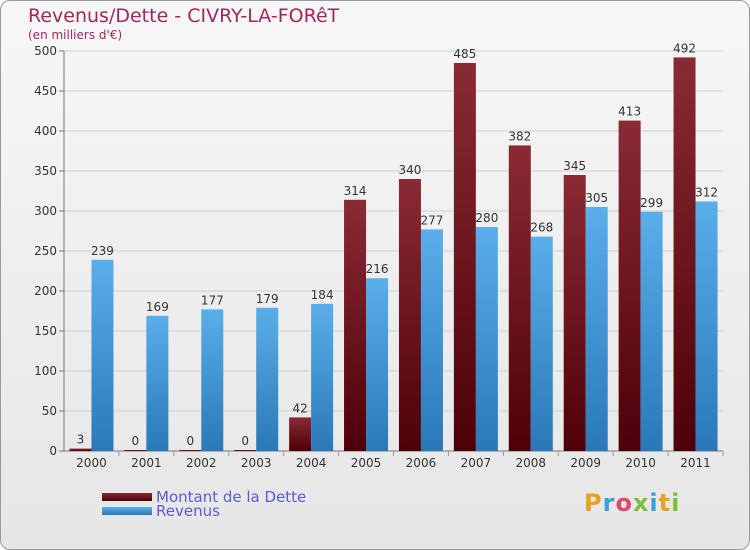 Image resolution: width=750 pixels, height=550 pixels. I want to click on data-label-revenus: 280, so click(486, 218).